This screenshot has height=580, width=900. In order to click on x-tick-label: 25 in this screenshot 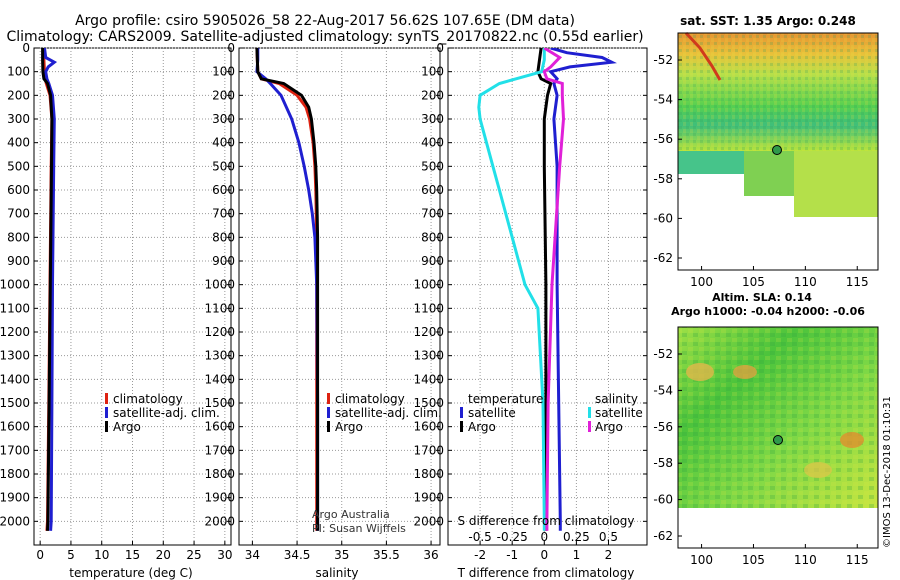, I will do `click(193, 555)`.